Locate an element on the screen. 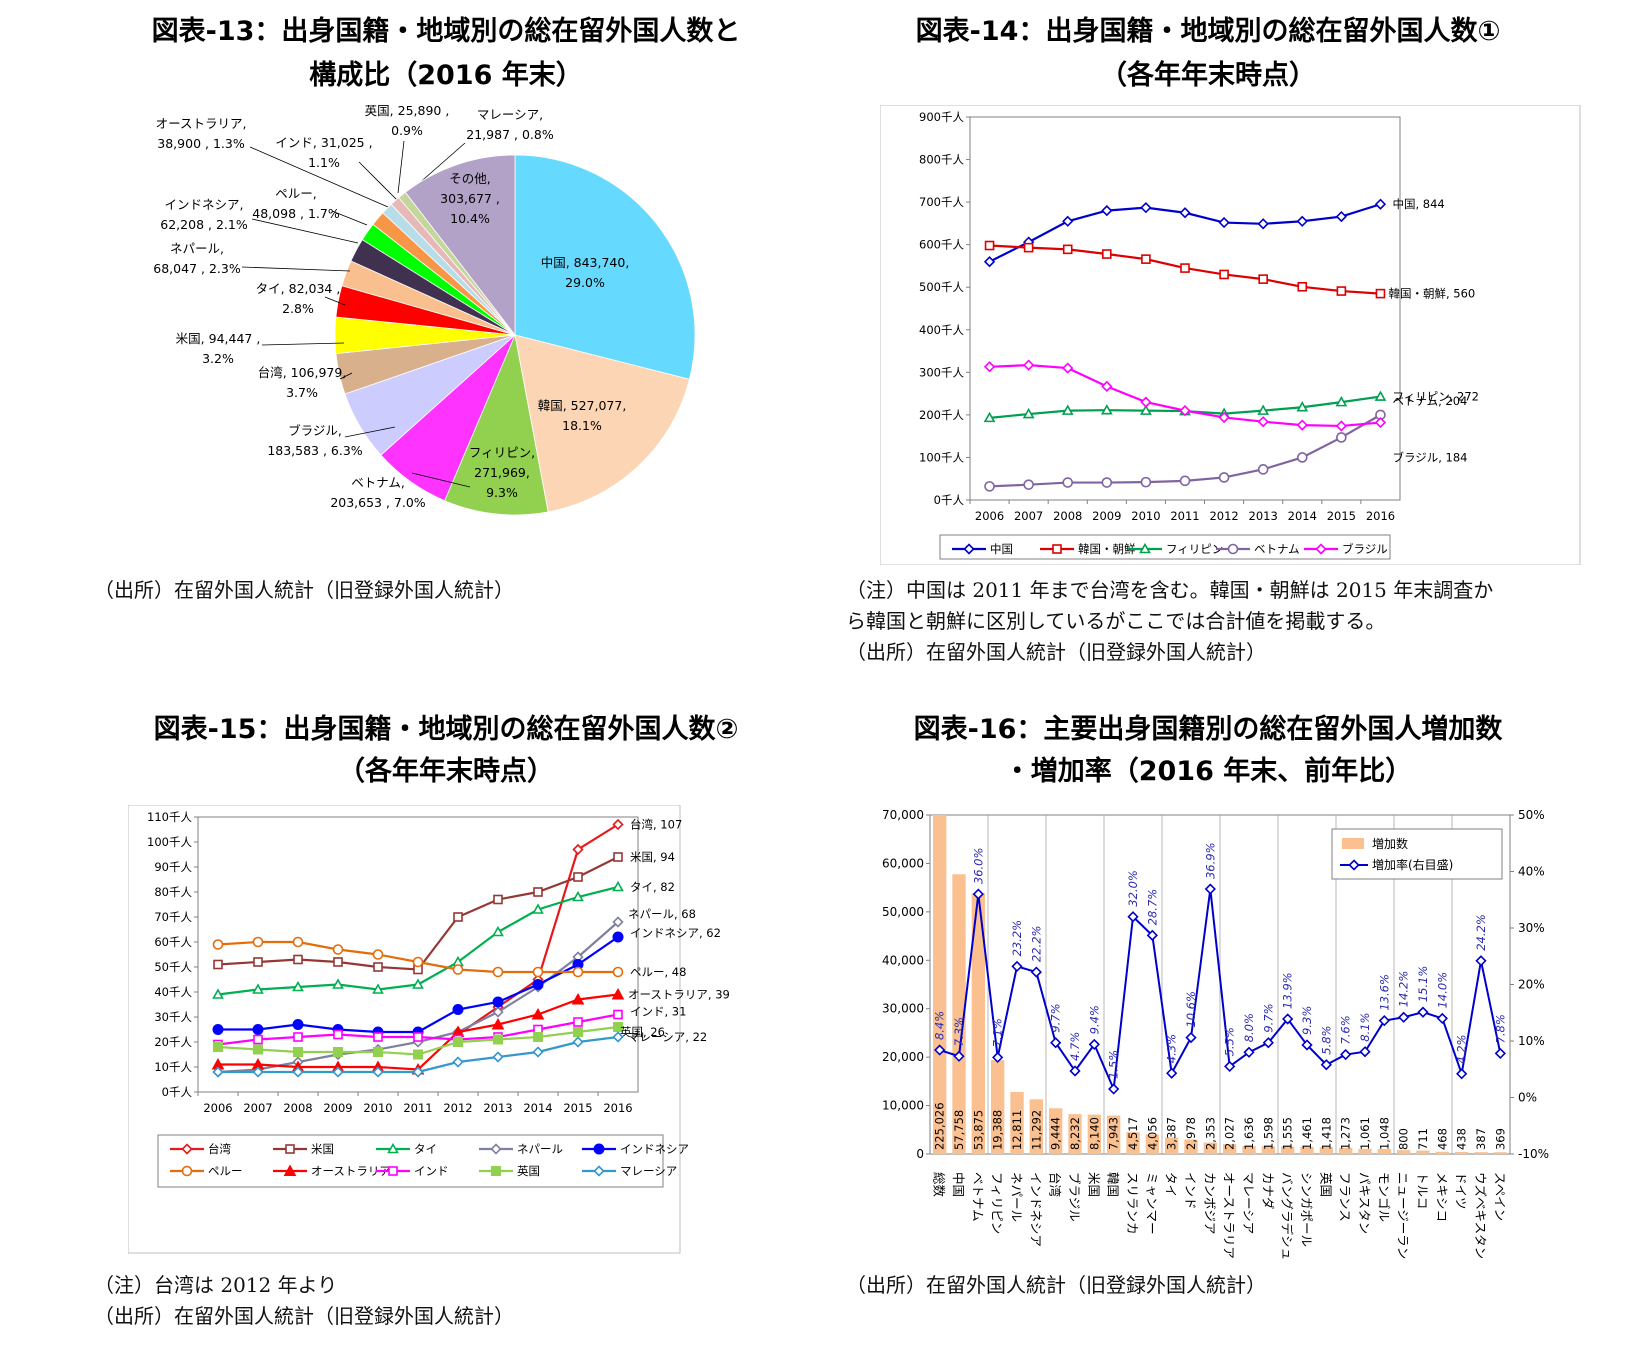 The height and width of the screenshot is (1352, 1651). bar-value-label: 387 is located at coordinates (1481, 1139).